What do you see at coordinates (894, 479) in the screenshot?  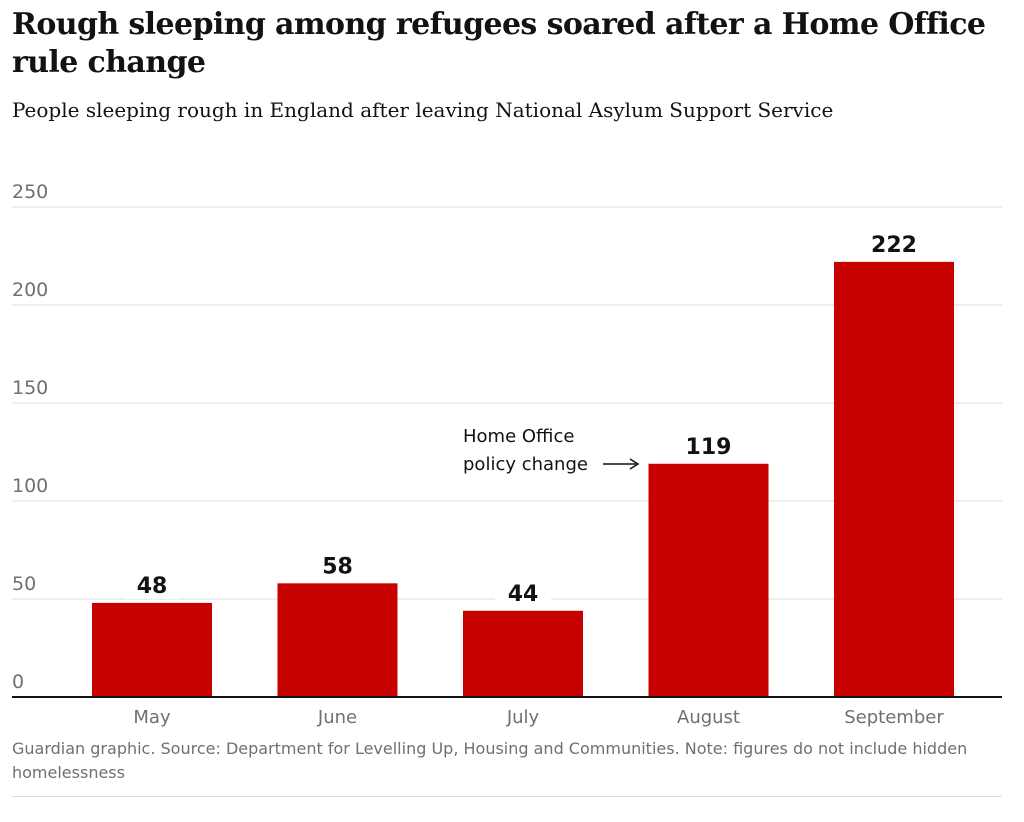 I see `bar-september` at bounding box center [894, 479].